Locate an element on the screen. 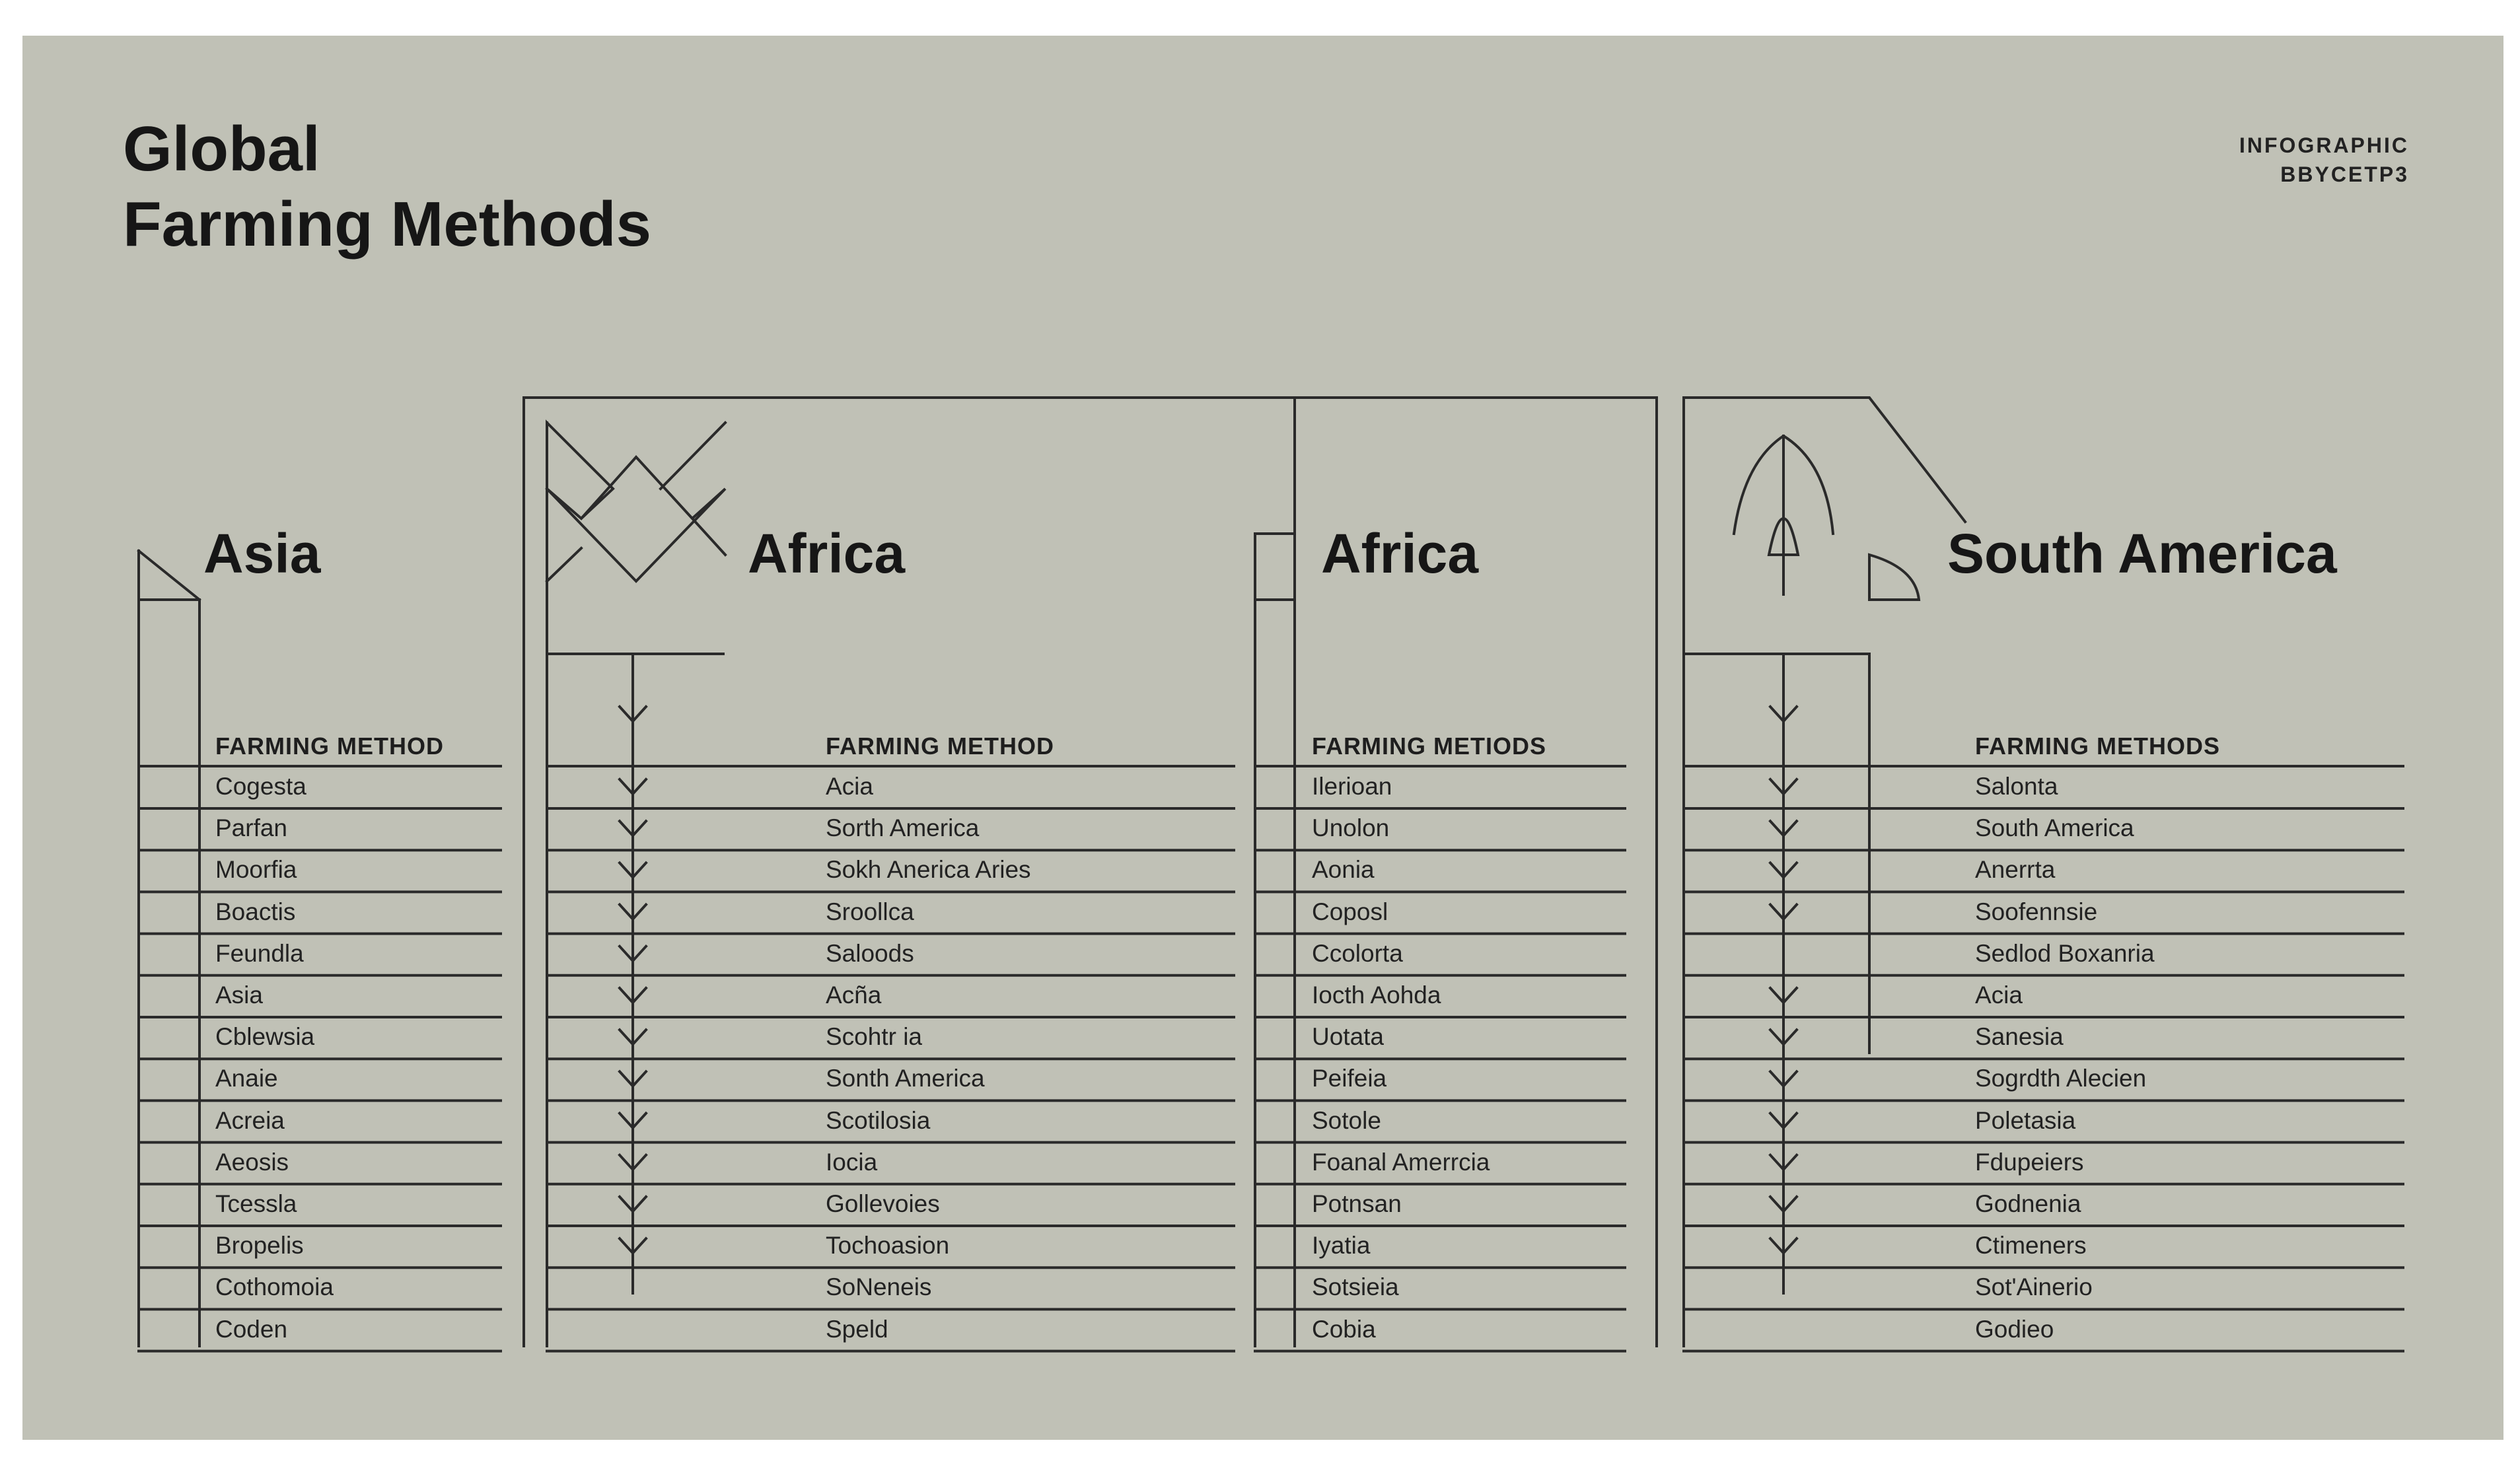 The height and width of the screenshot is (1457, 2520). list-item: Ccolorta is located at coordinates (1357, 953).